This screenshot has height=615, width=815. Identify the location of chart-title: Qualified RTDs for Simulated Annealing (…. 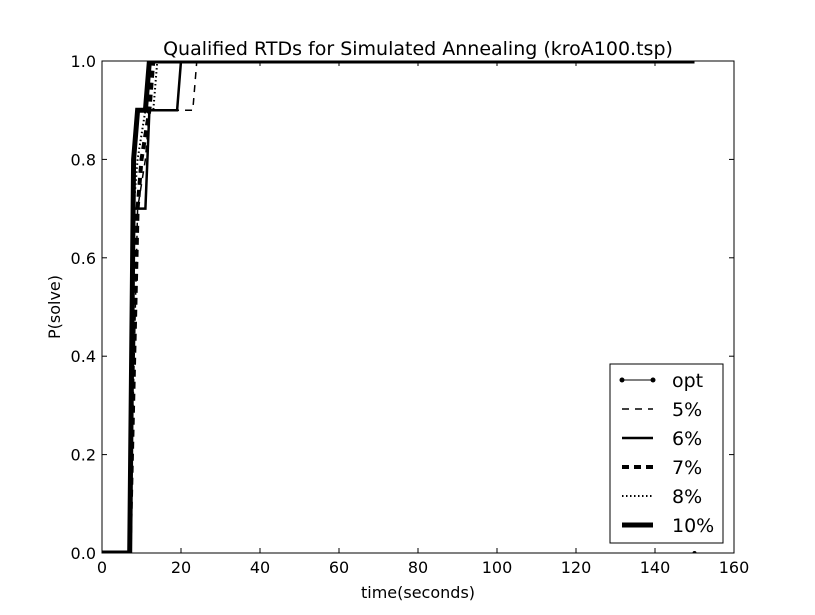
(418, 49).